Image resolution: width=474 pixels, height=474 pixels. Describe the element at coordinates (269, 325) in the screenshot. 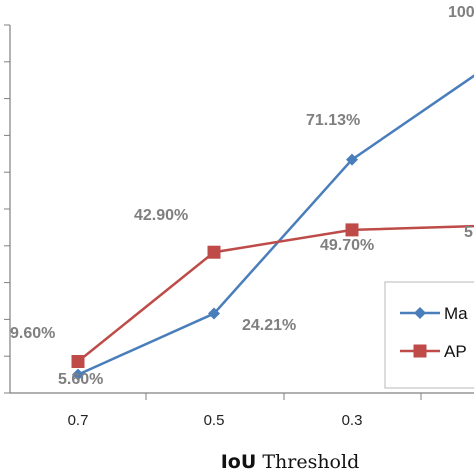

I see `data-label: 24.21%` at that location.